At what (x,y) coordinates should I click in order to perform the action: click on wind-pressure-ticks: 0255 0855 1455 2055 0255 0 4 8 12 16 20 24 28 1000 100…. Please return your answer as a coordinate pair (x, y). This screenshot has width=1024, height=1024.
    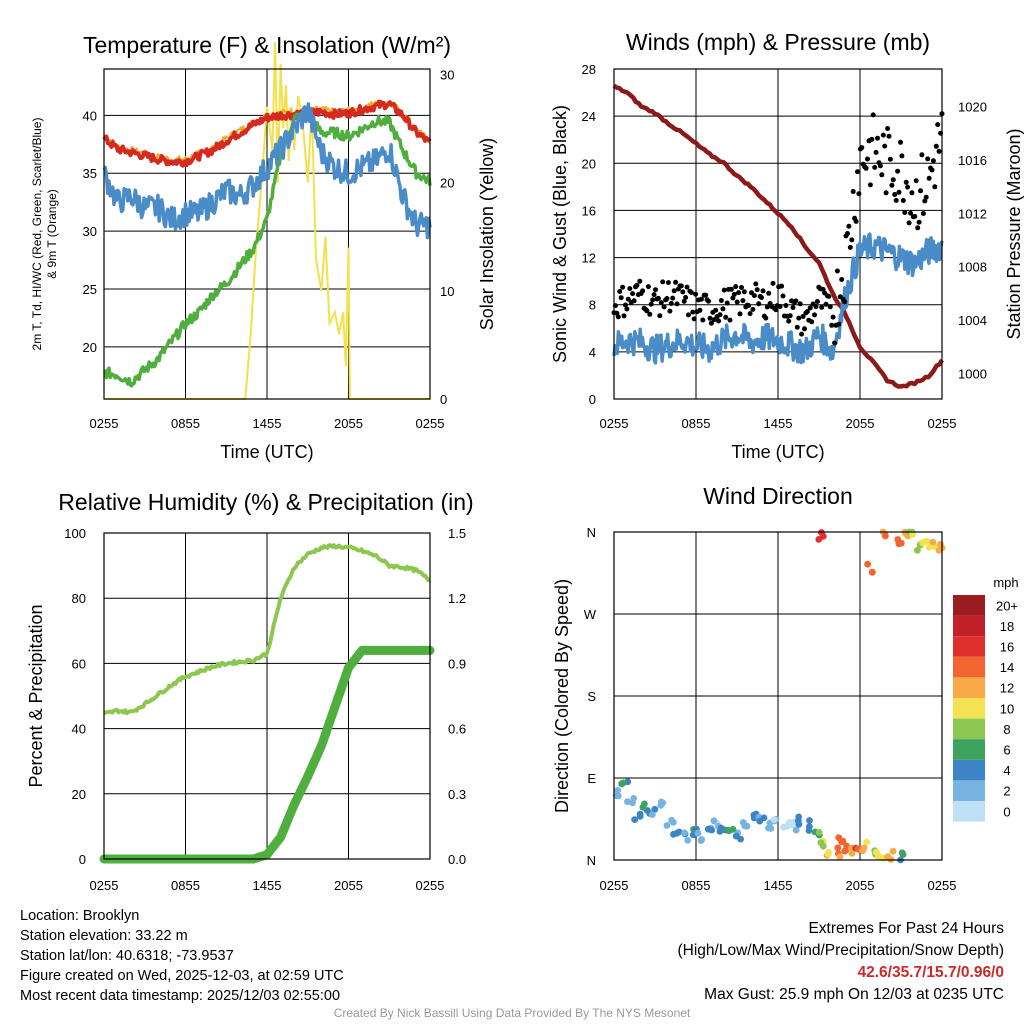
    Looking at the image, I should click on (784, 246).